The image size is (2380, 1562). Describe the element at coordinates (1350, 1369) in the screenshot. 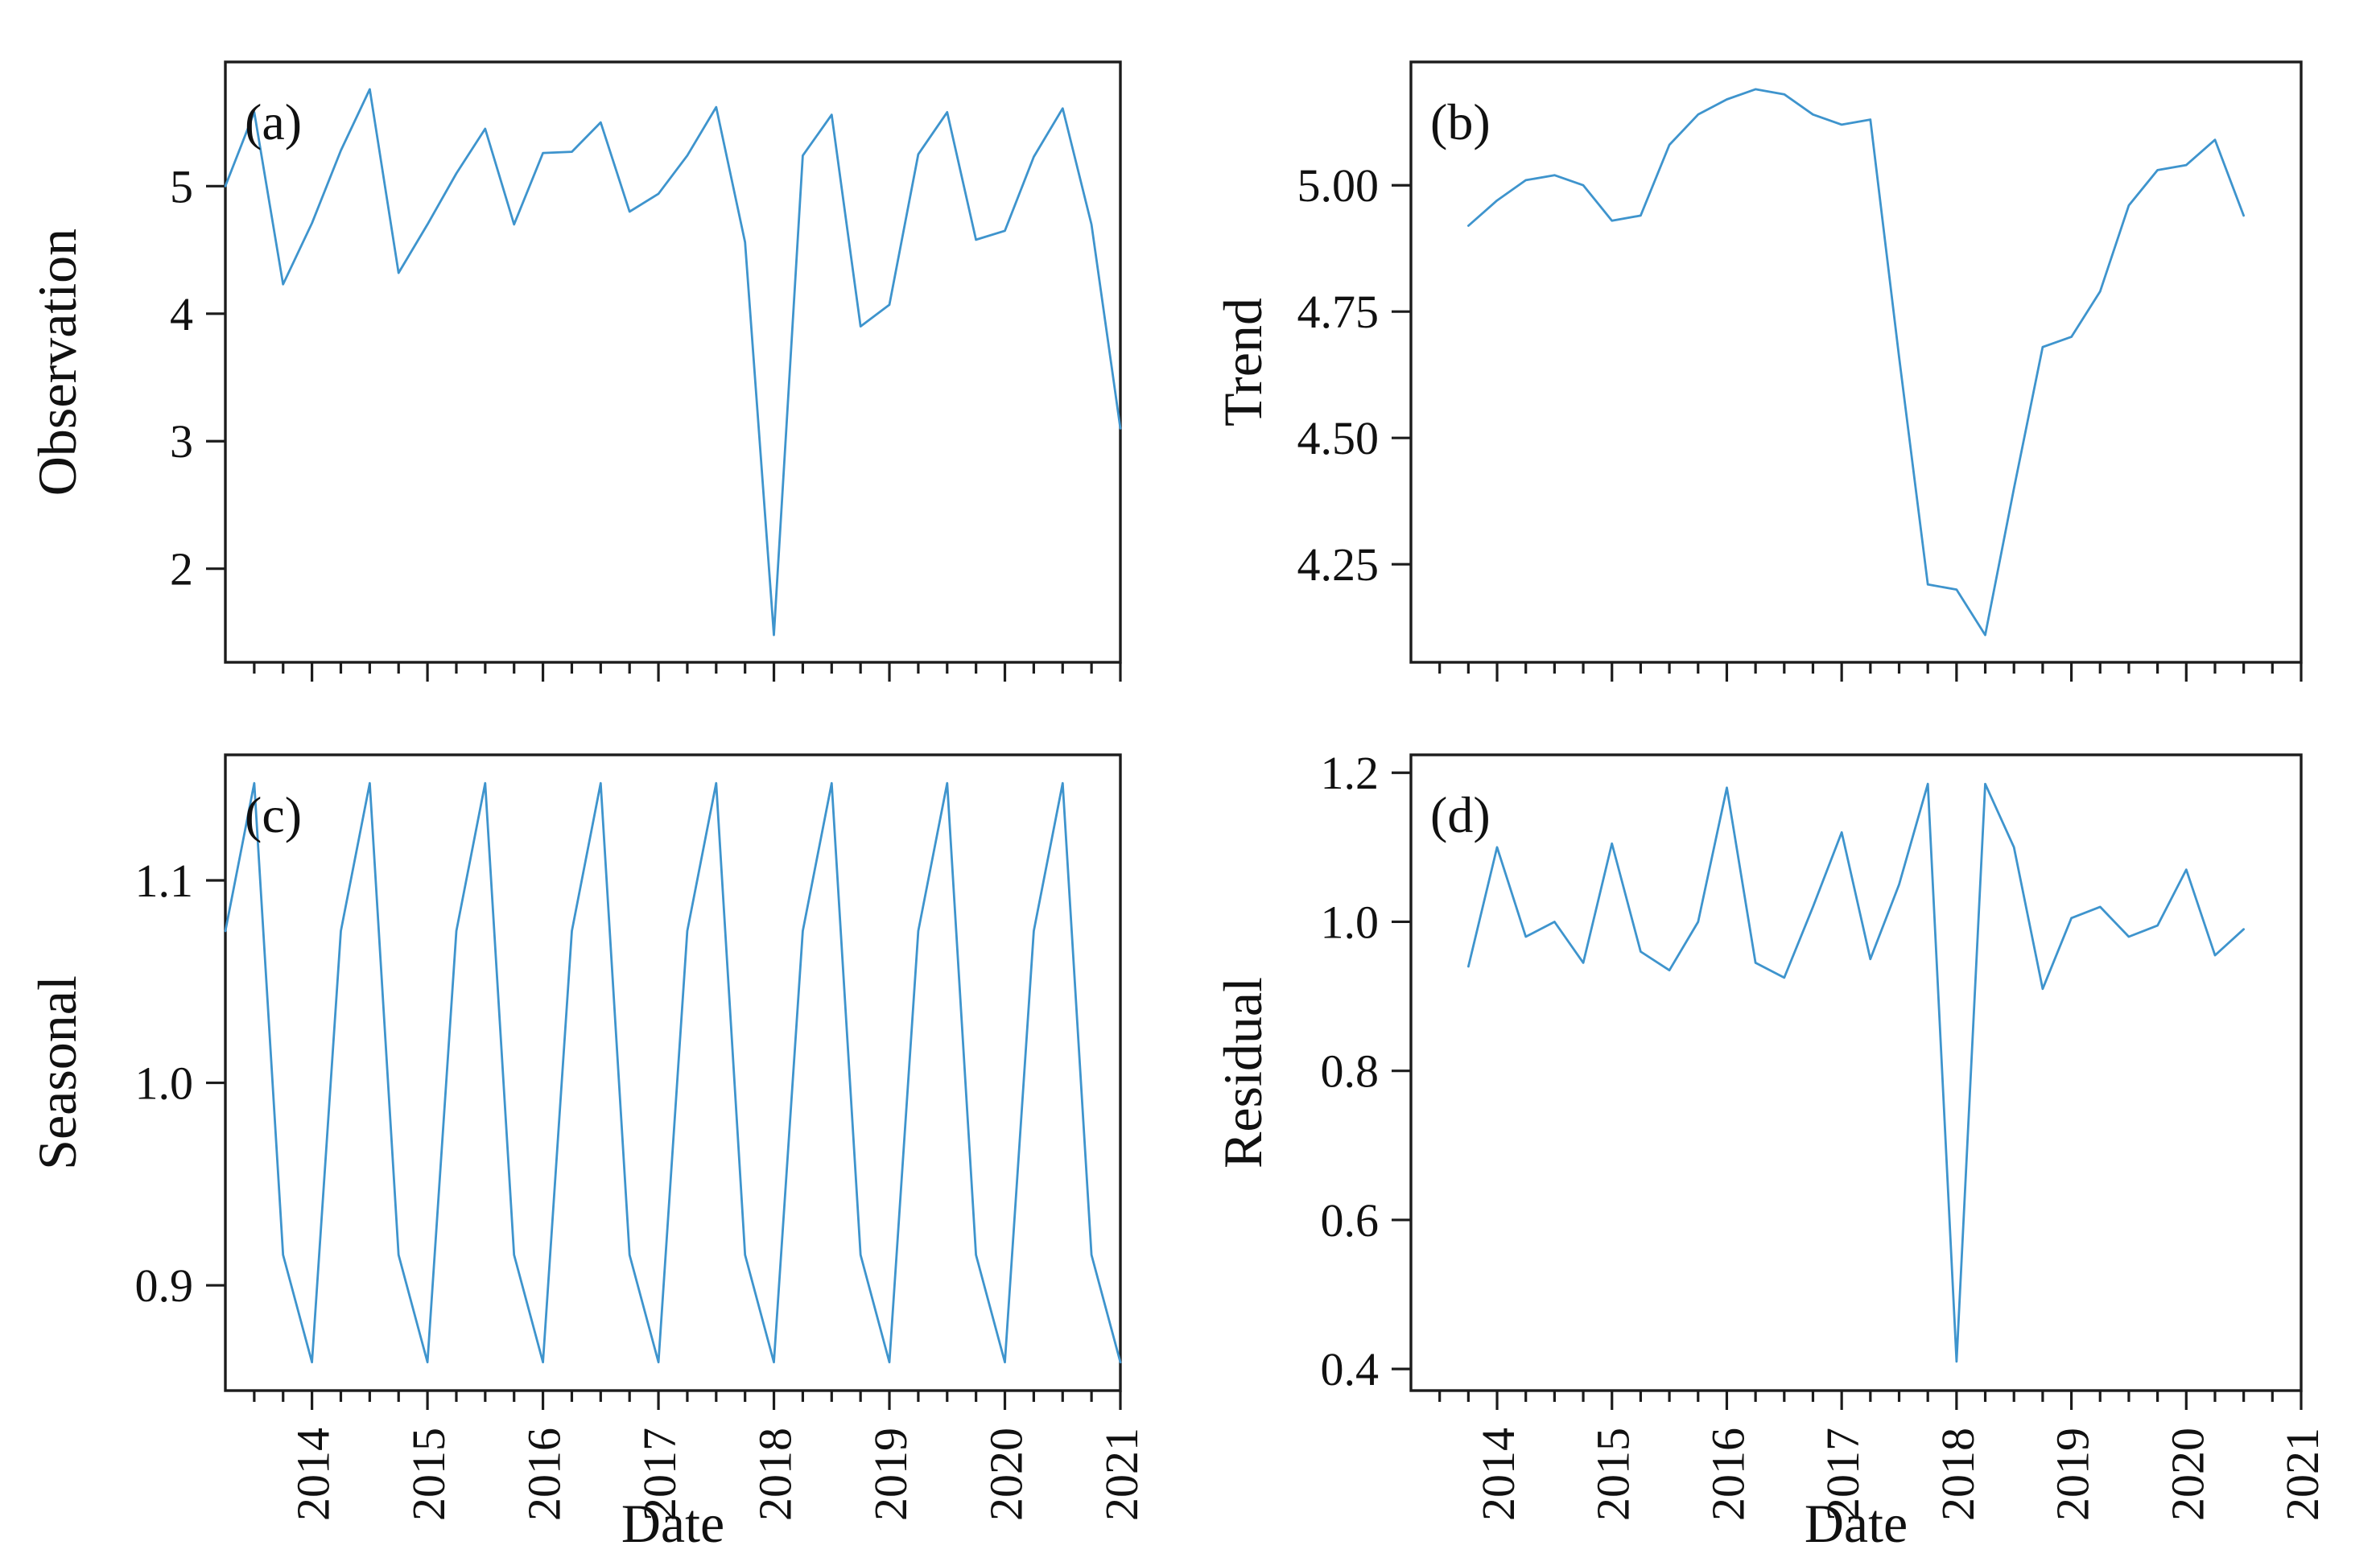

I see `y-tick-label: 0.4` at that location.